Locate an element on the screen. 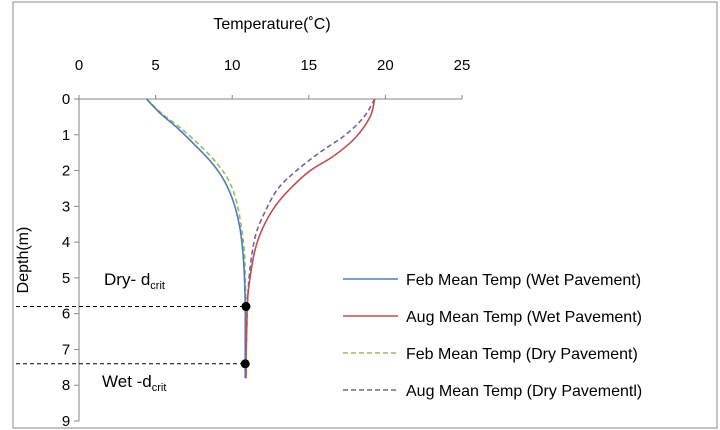 This screenshot has height=430, width=720. y-tick-label: 7 is located at coordinates (66, 349).